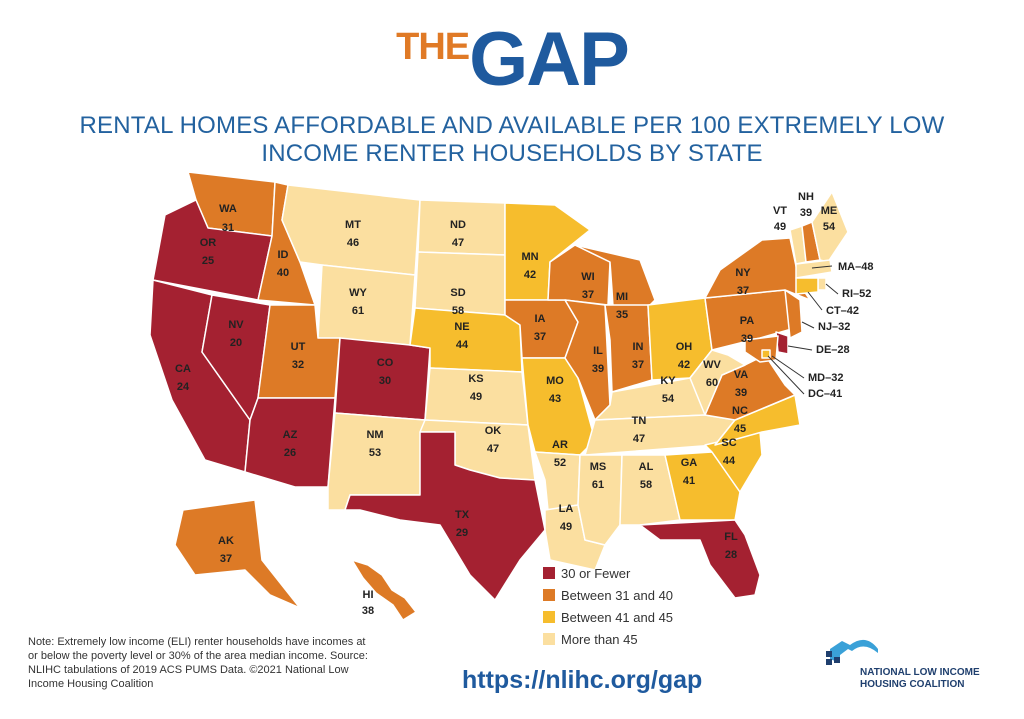 The width and height of the screenshot is (1024, 719). I want to click on state-abbr-sd: SD, so click(457, 293).